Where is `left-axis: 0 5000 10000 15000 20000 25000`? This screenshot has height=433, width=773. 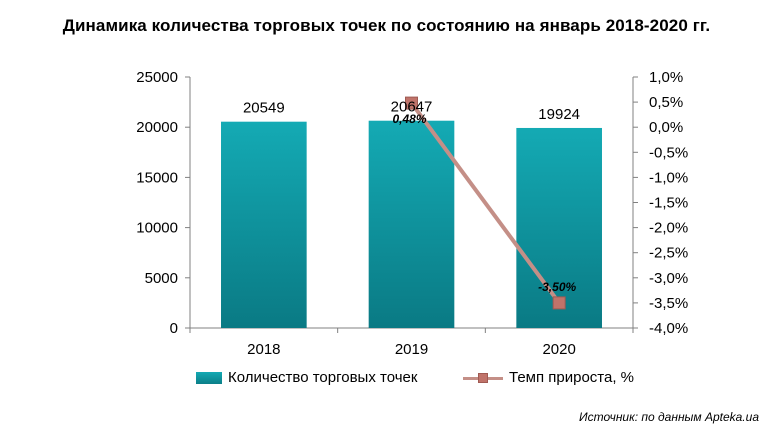 left-axis: 0 5000 10000 15000 20000 25000 is located at coordinates (163, 203).